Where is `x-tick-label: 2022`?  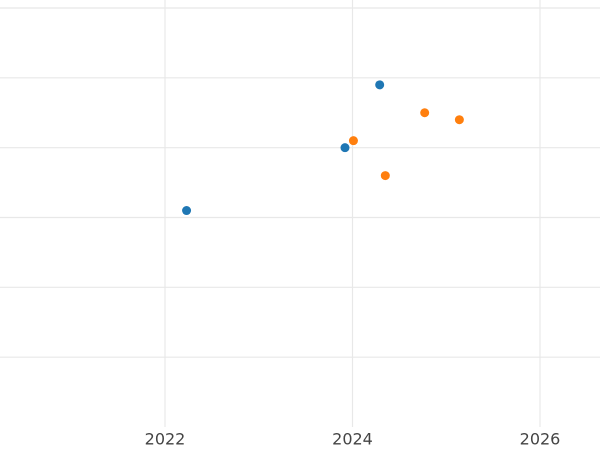
x-tick-label: 2022 is located at coordinates (165, 439).